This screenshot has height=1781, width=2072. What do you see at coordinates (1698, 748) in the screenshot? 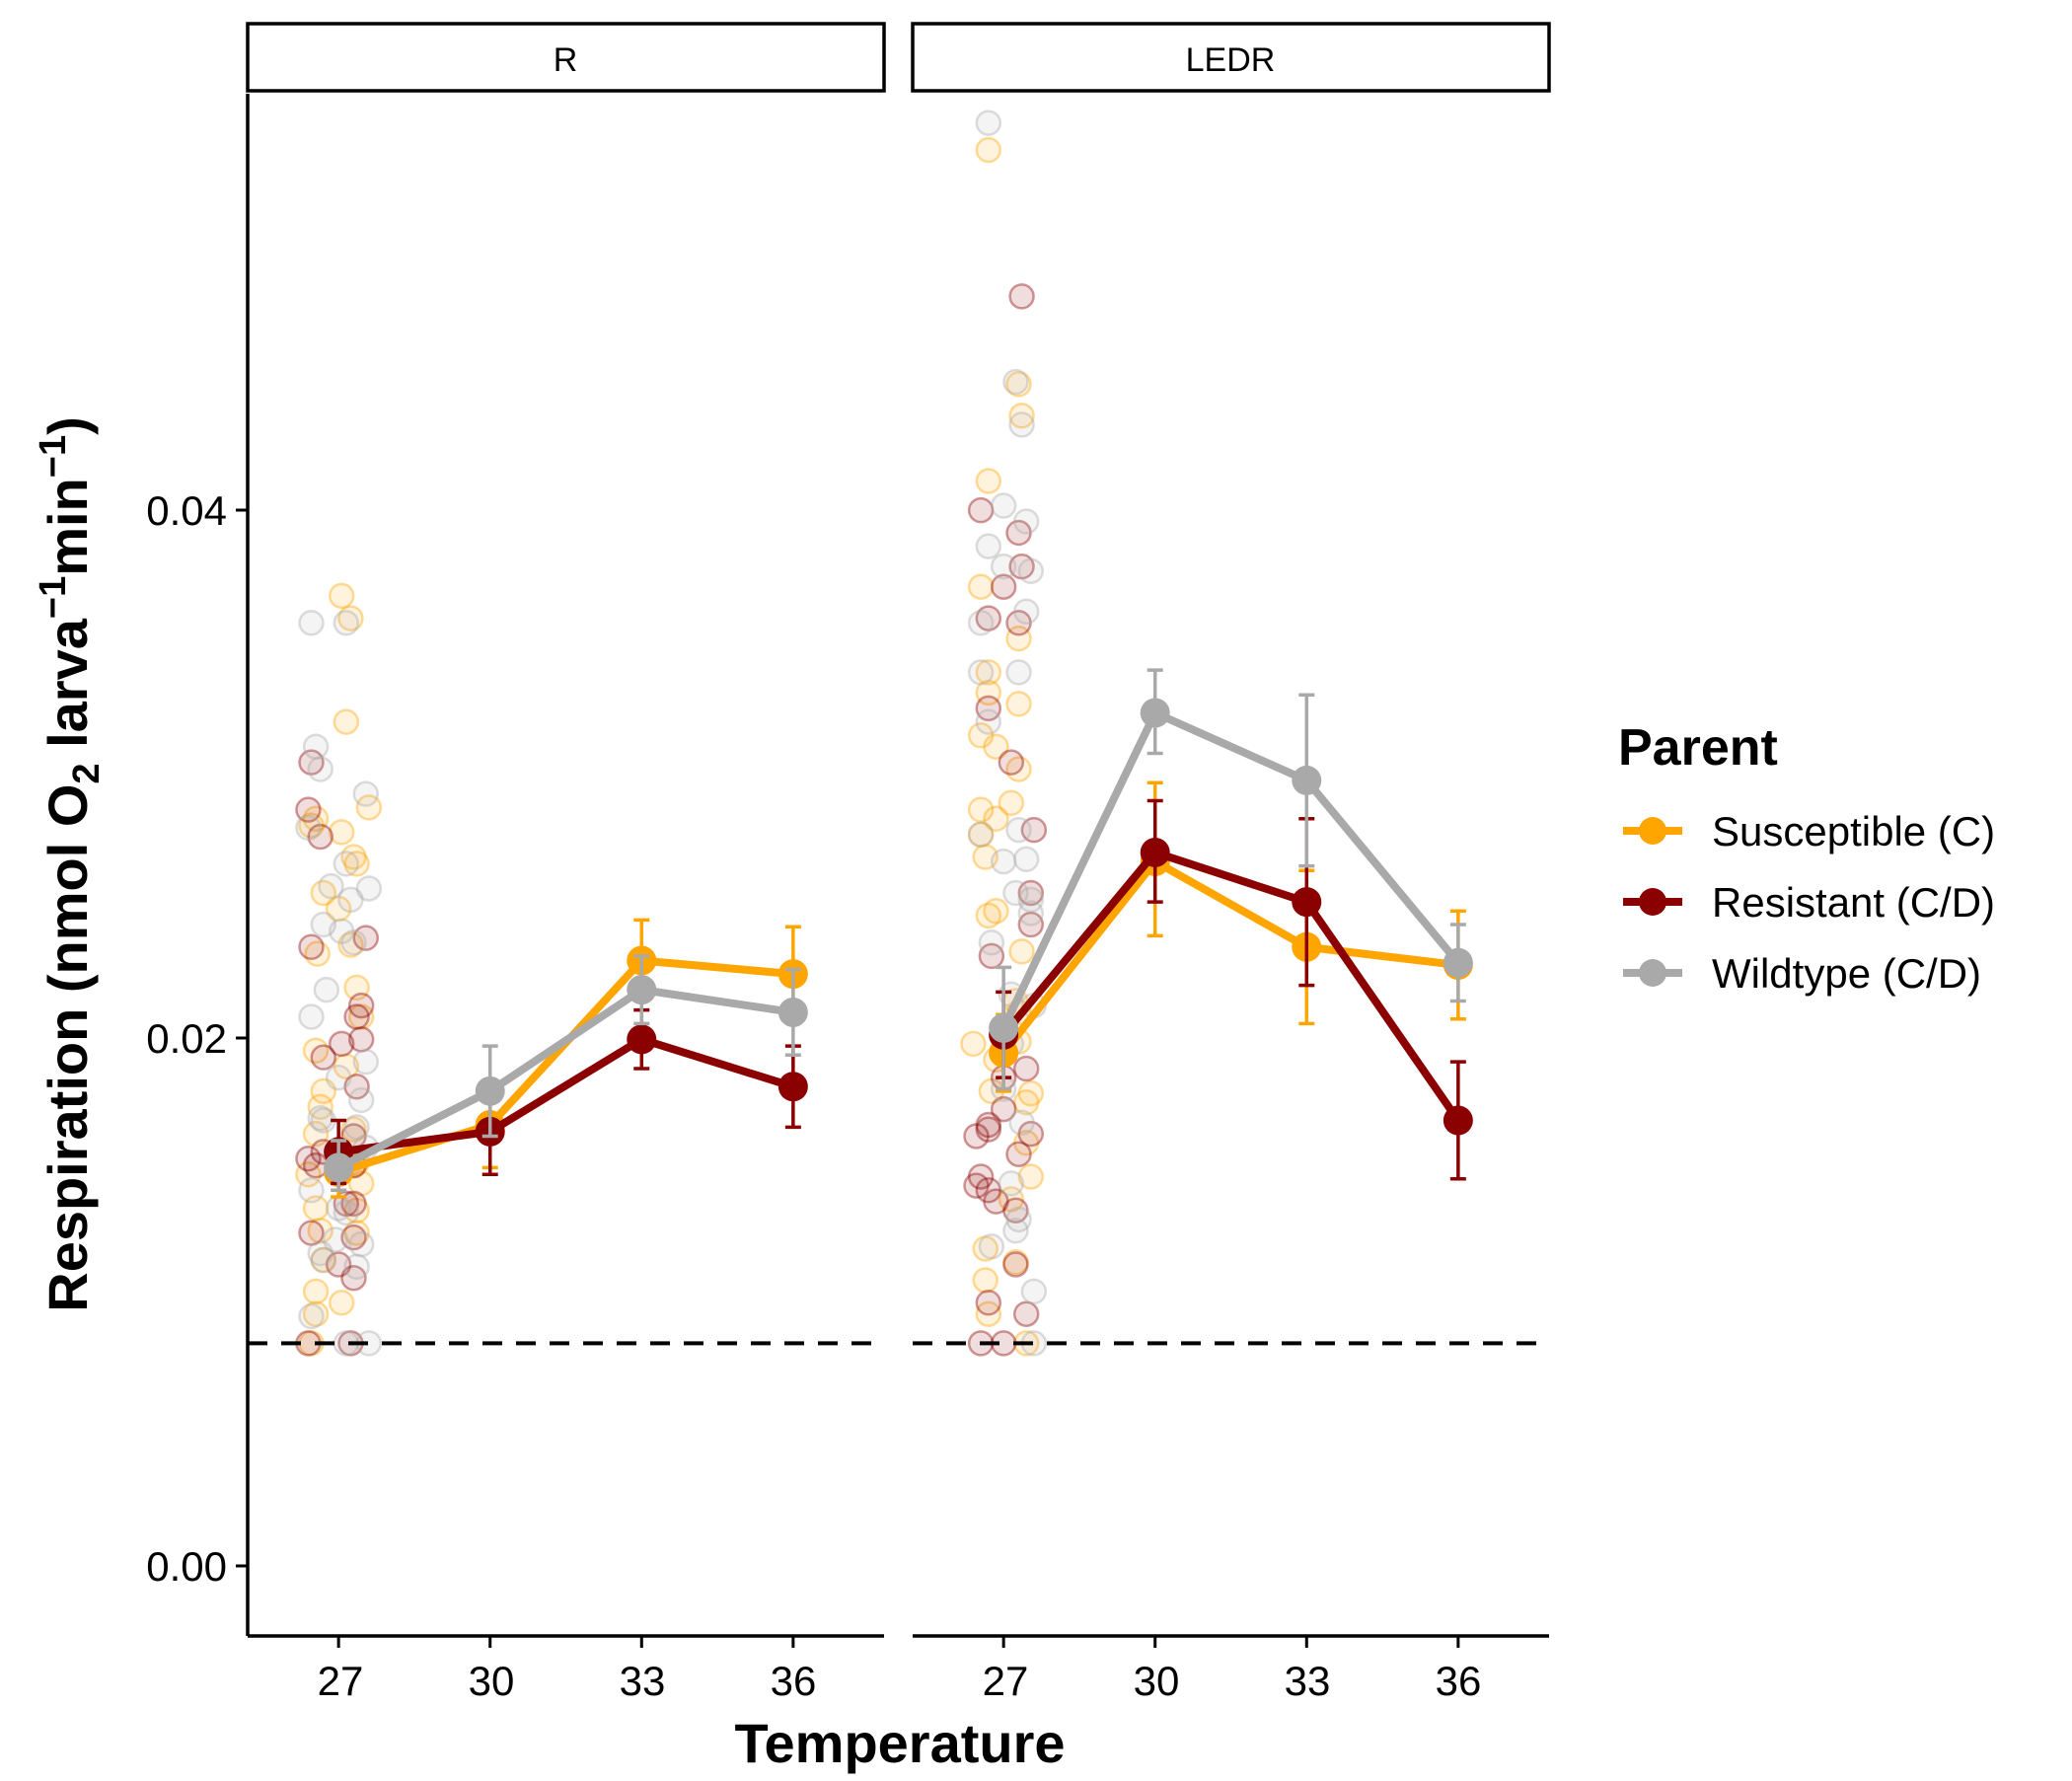
I see `legend-title: Parent` at bounding box center [1698, 748].